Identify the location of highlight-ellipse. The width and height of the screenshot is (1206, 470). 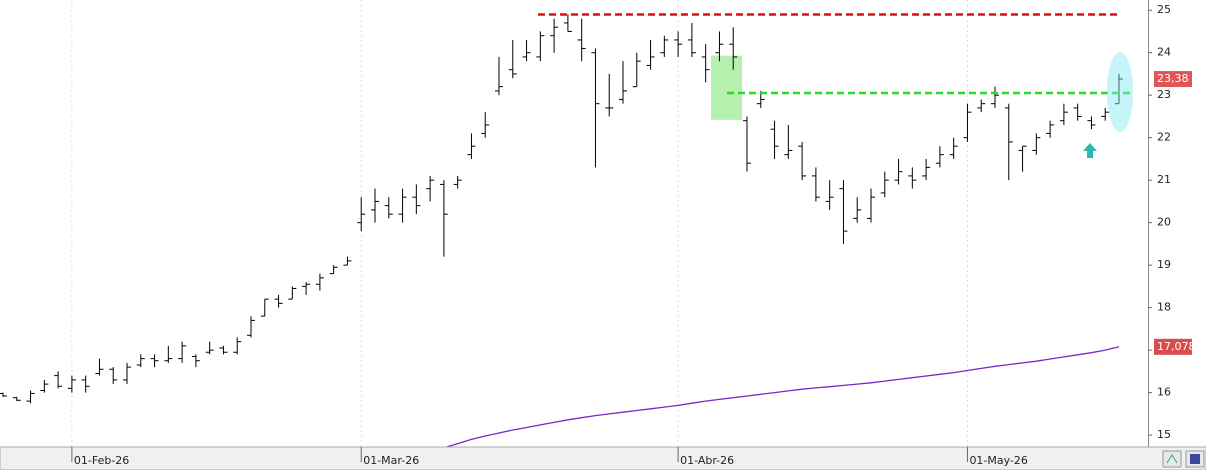
(1120, 92).